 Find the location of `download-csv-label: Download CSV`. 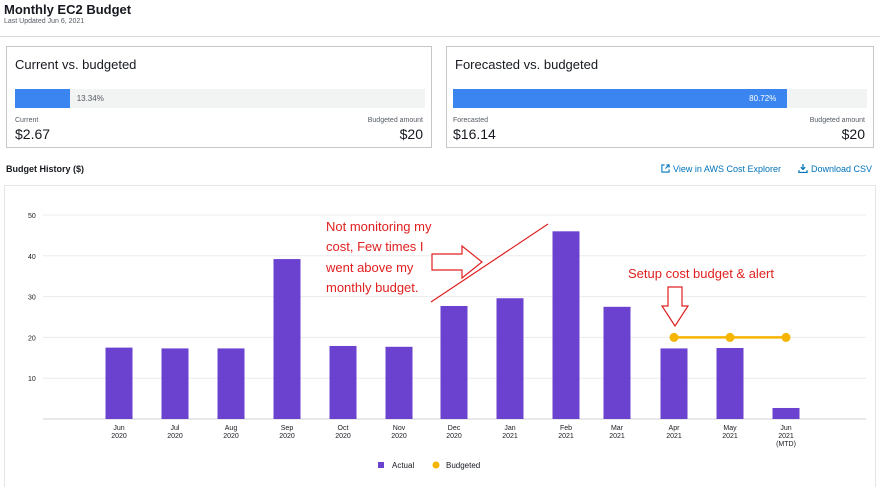

download-csv-label: Download CSV is located at coordinates (842, 169).